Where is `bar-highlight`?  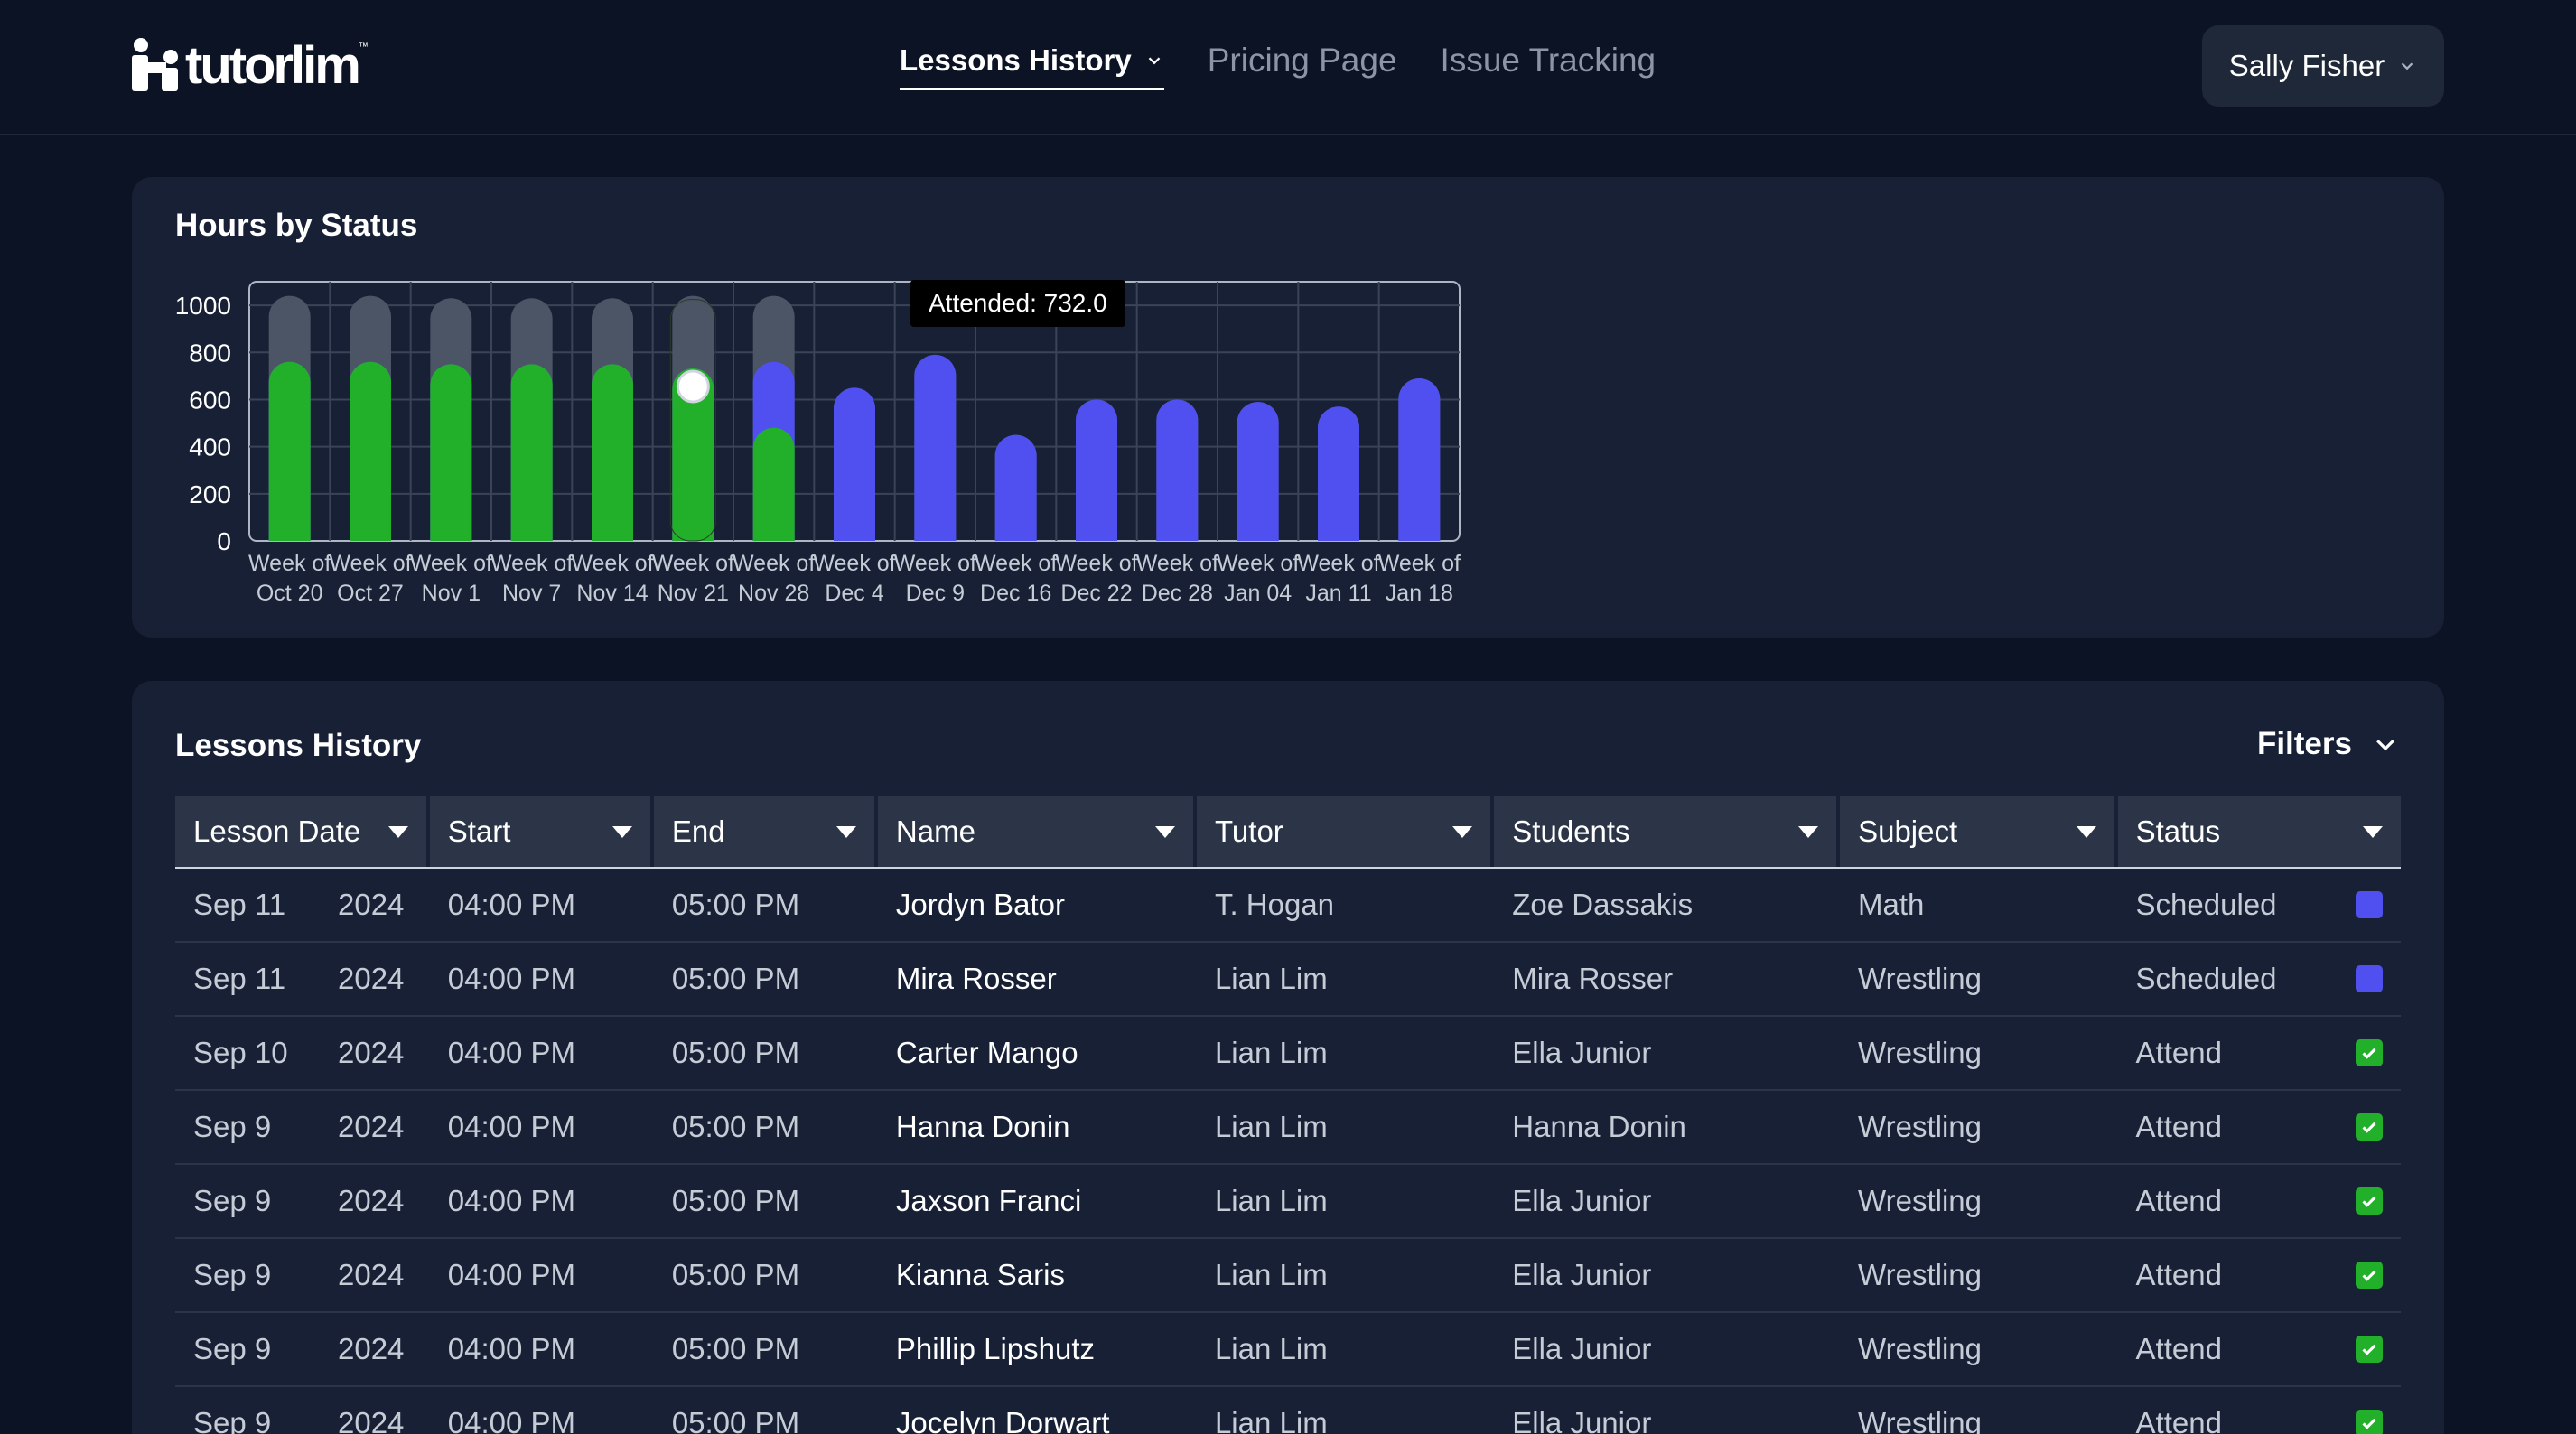
bar-highlight is located at coordinates (693, 420).